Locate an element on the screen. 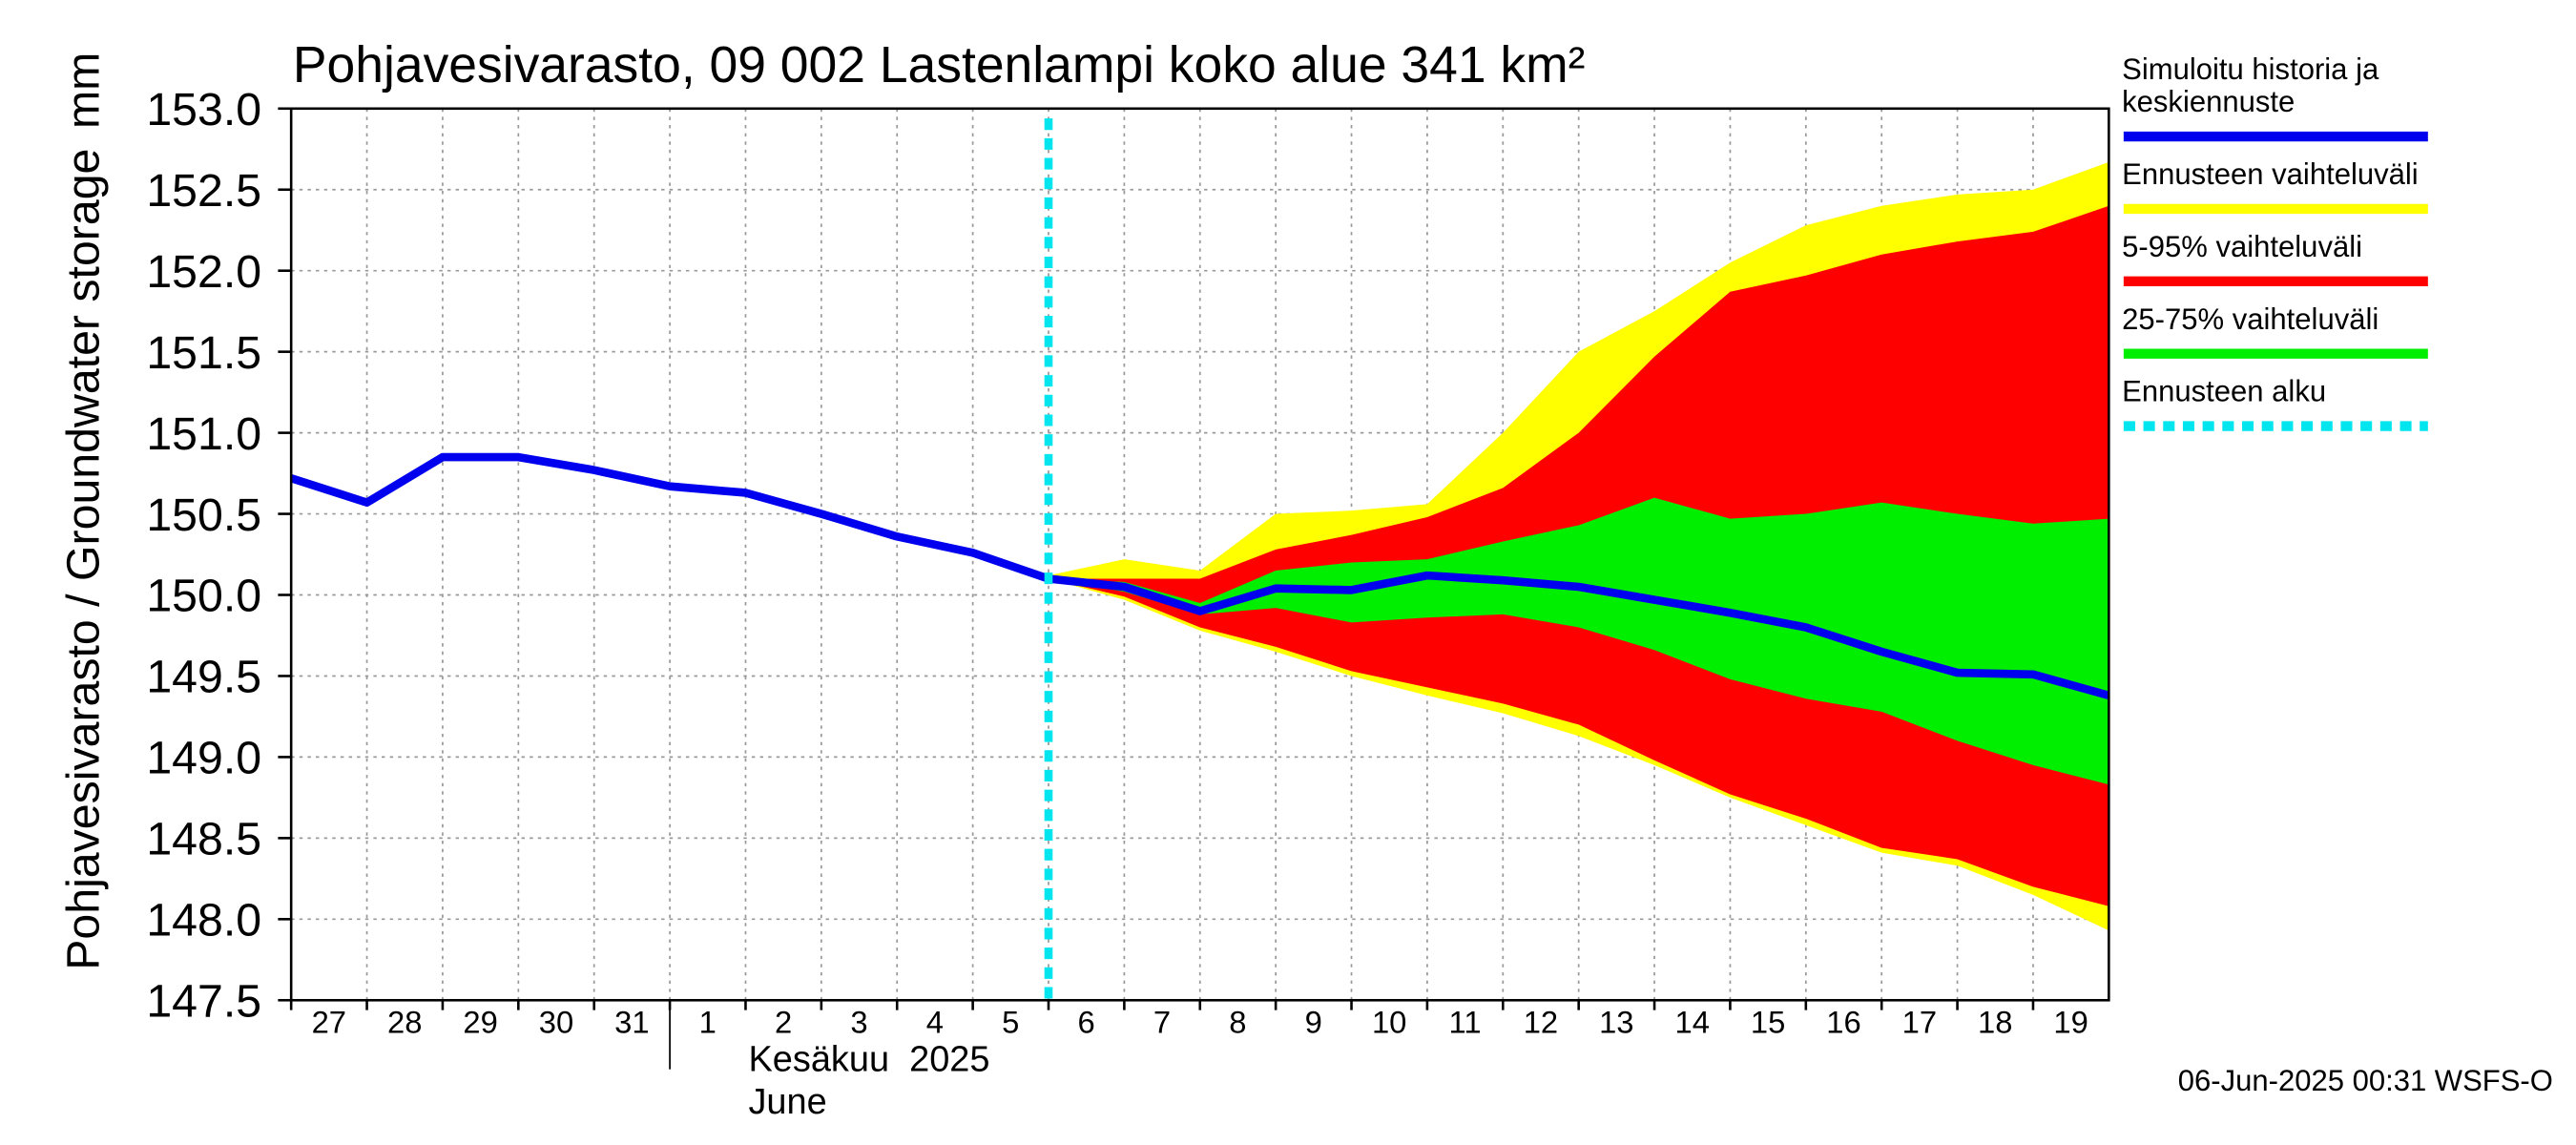  y-tick-label: 148.5 is located at coordinates (203, 840).